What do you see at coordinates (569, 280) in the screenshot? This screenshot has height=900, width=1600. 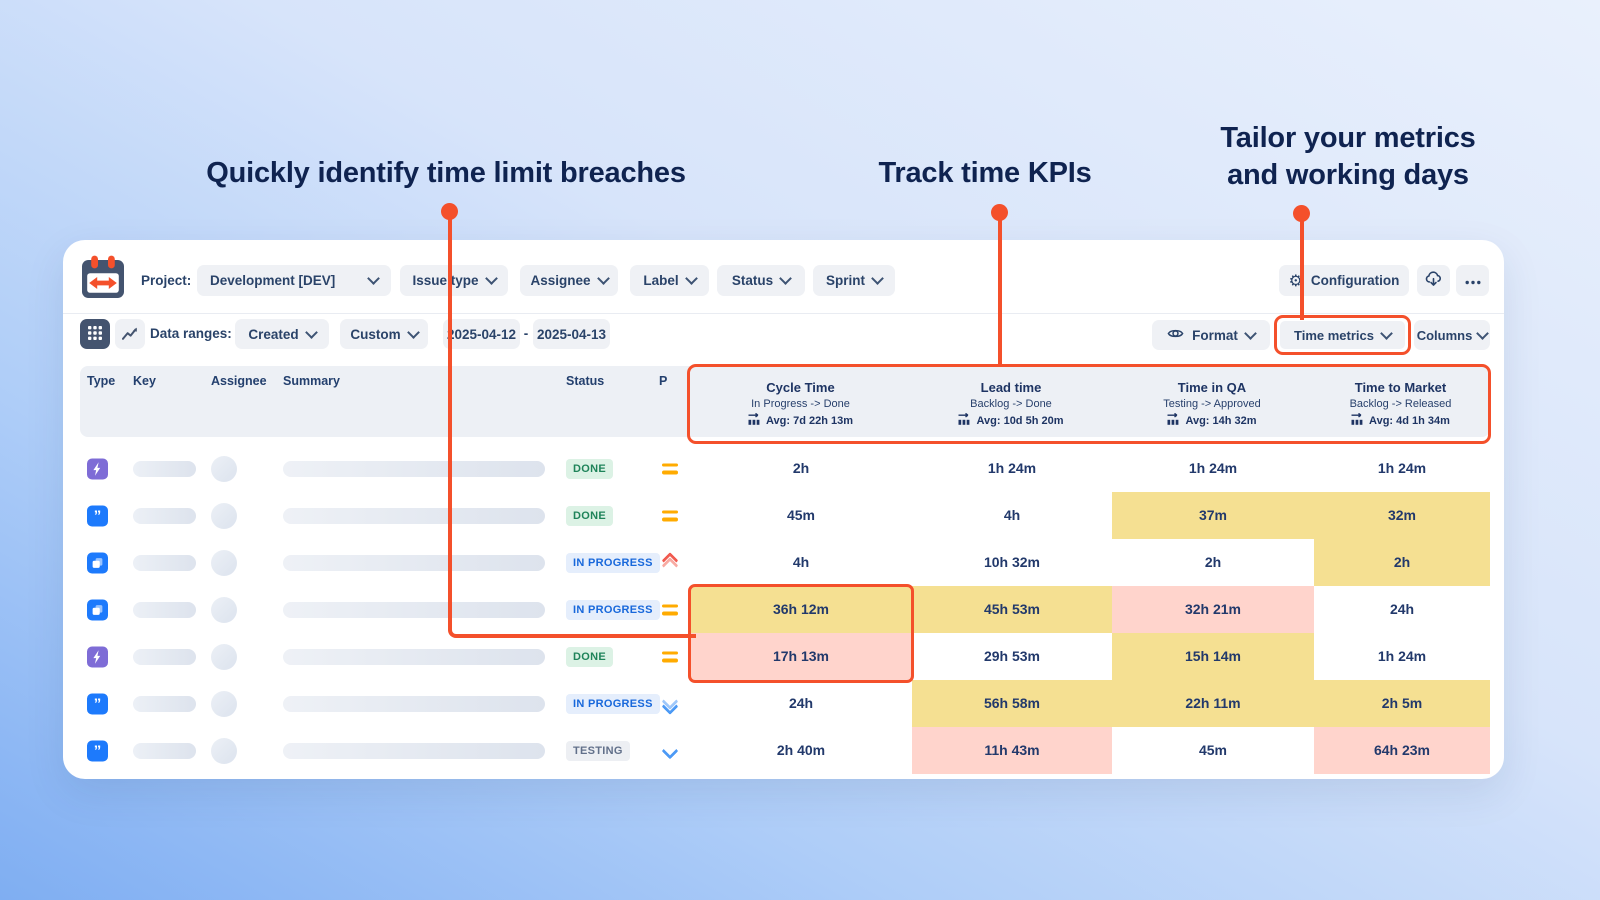 I see `filter-assignee: Assignee` at bounding box center [569, 280].